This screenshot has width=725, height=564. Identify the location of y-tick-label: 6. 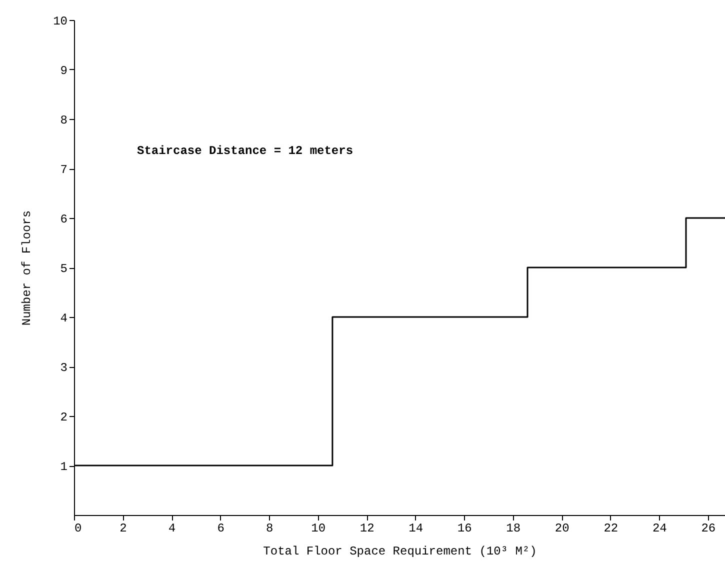
(64, 219).